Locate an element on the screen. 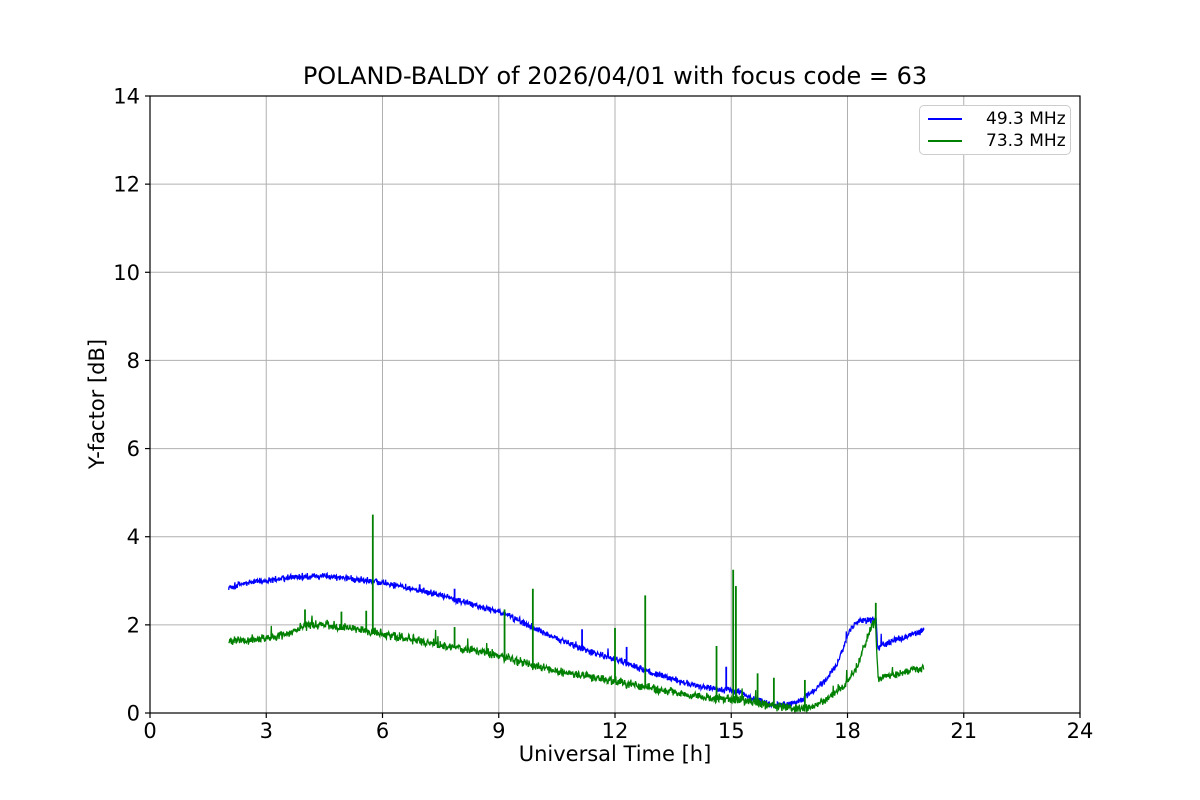 This screenshot has height=800, width=1200. series-line-49-3-MHz is located at coordinates (576, 640).